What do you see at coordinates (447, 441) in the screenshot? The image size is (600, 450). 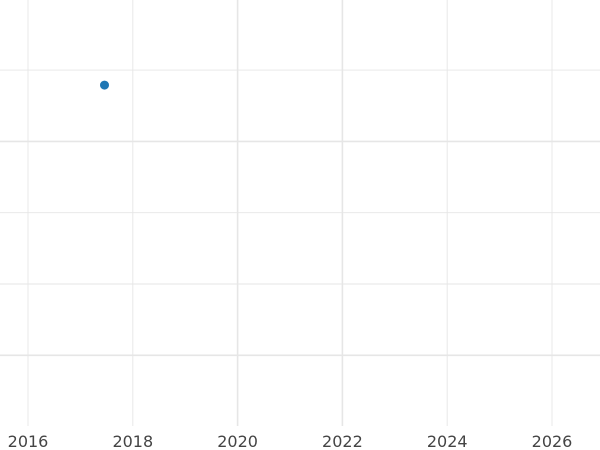 I see `x-tick-label: 2024` at bounding box center [447, 441].